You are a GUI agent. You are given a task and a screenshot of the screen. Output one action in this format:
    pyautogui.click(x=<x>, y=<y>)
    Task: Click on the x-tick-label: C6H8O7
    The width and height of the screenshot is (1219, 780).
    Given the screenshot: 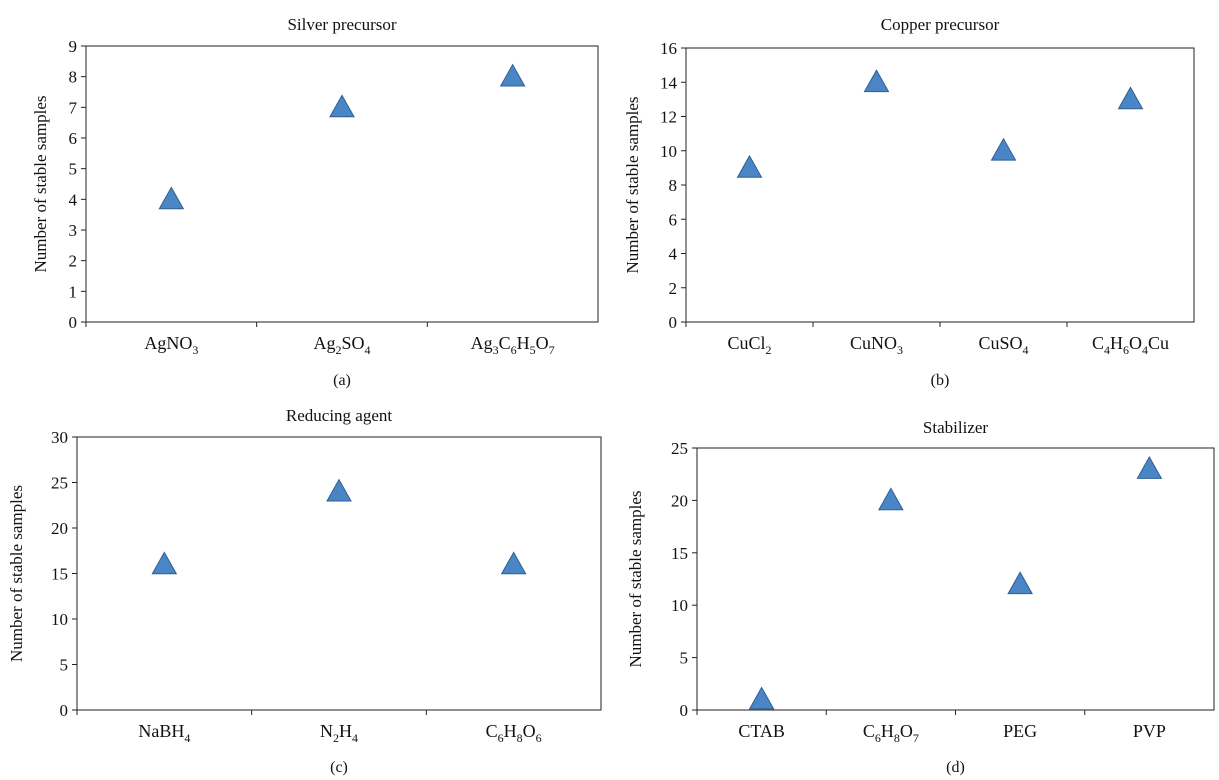 What is the action you would take?
    pyautogui.click(x=891, y=733)
    